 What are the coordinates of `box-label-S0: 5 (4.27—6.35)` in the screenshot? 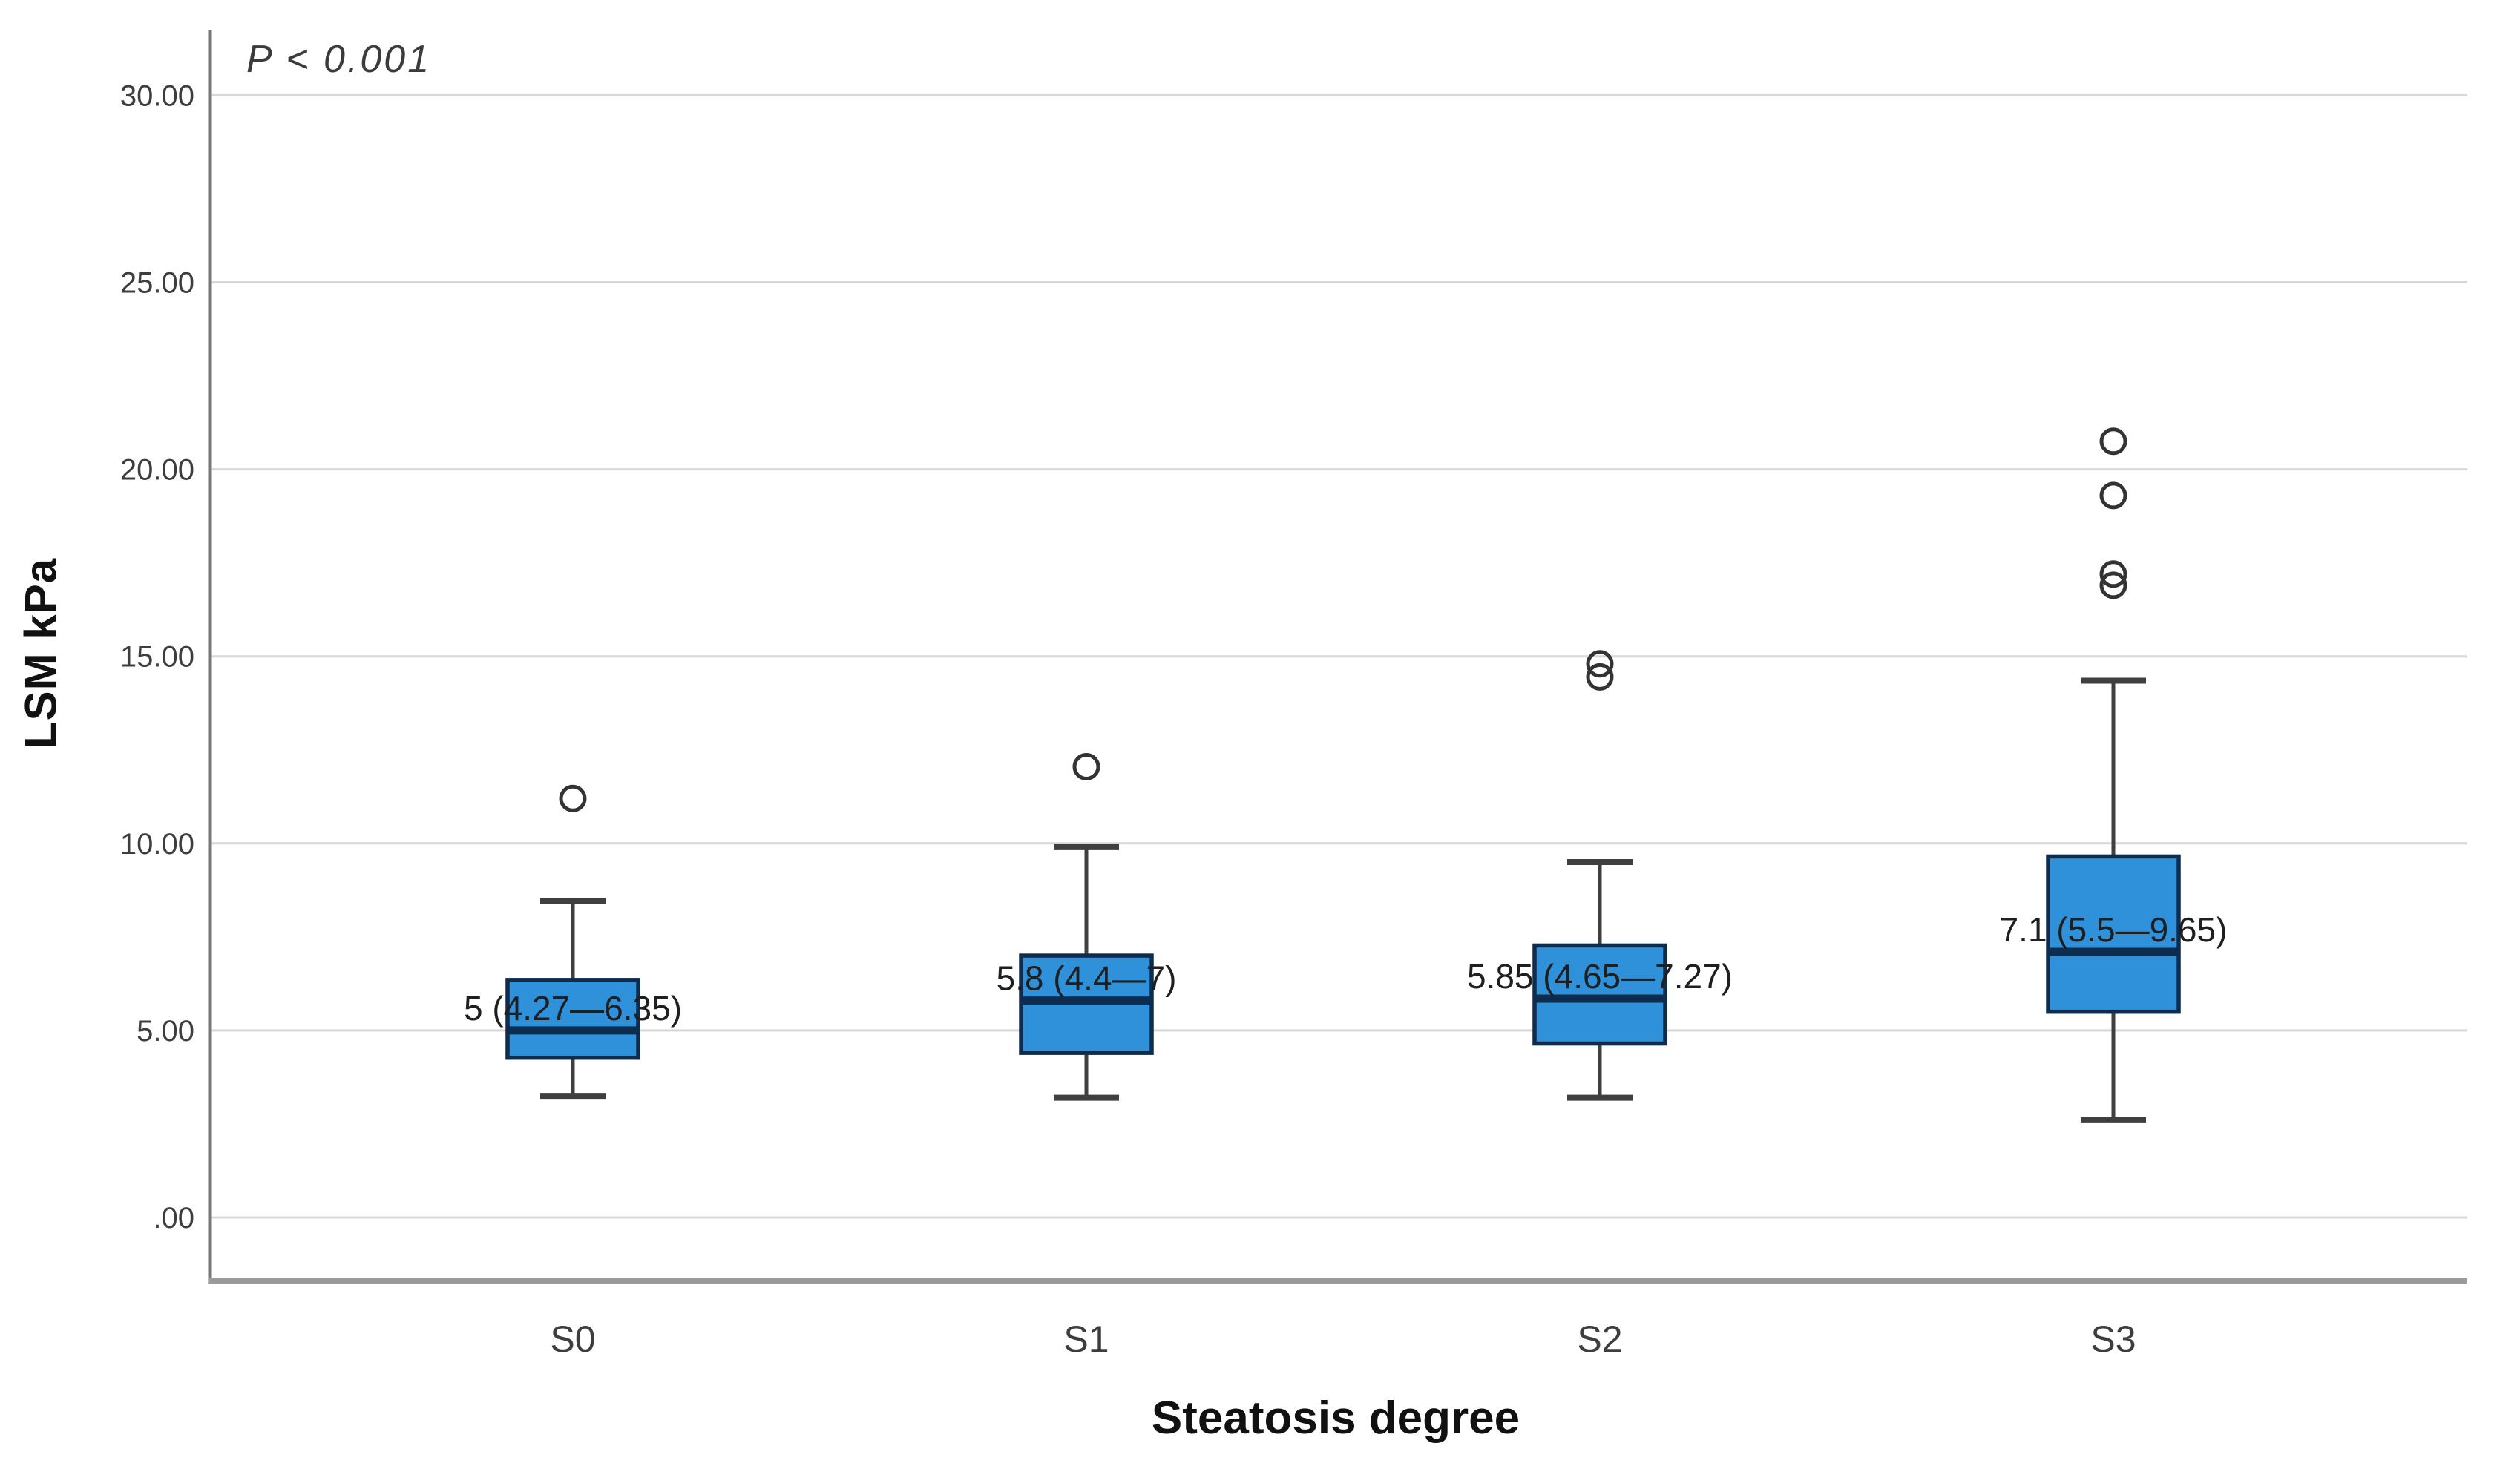 It's located at (573, 1009).